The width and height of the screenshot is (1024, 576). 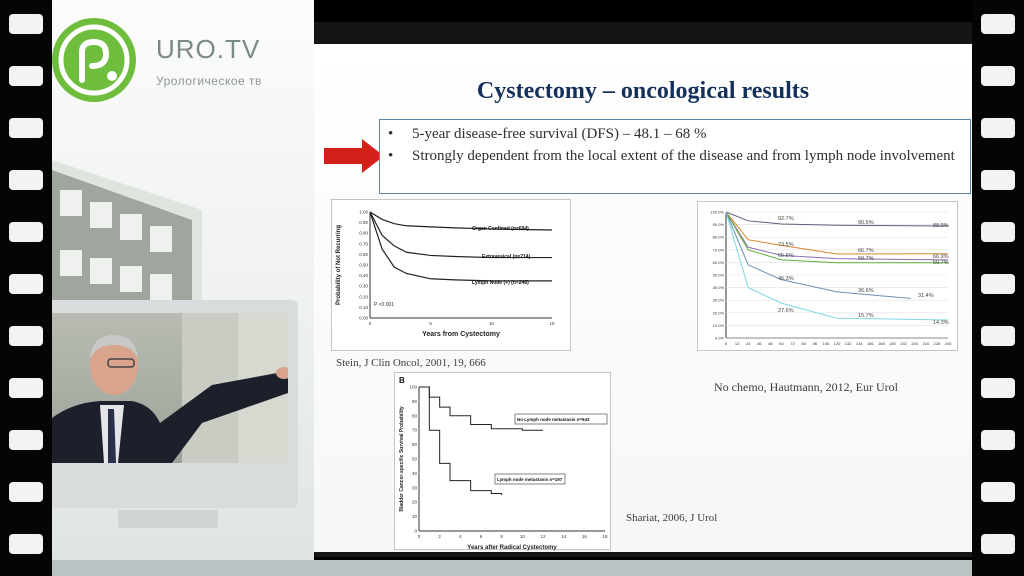 What do you see at coordinates (439, 536) in the screenshot?
I see `x-tick-label: 2` at bounding box center [439, 536].